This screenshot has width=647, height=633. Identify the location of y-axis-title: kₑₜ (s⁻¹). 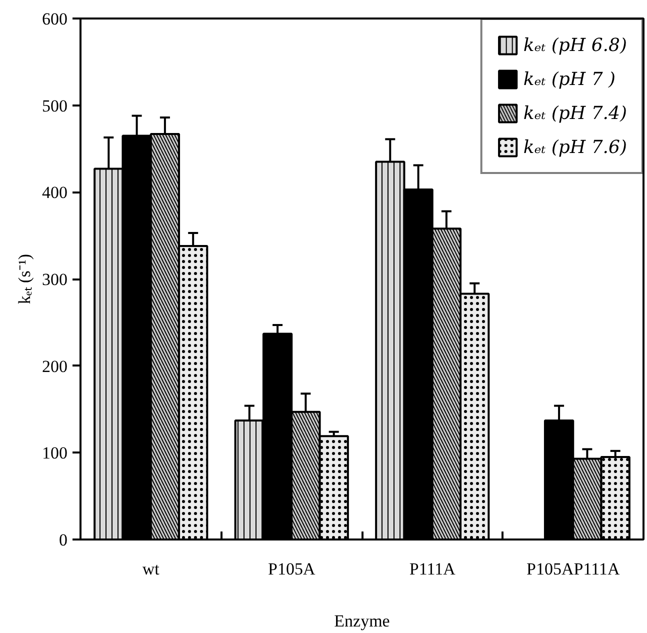
(24, 279).